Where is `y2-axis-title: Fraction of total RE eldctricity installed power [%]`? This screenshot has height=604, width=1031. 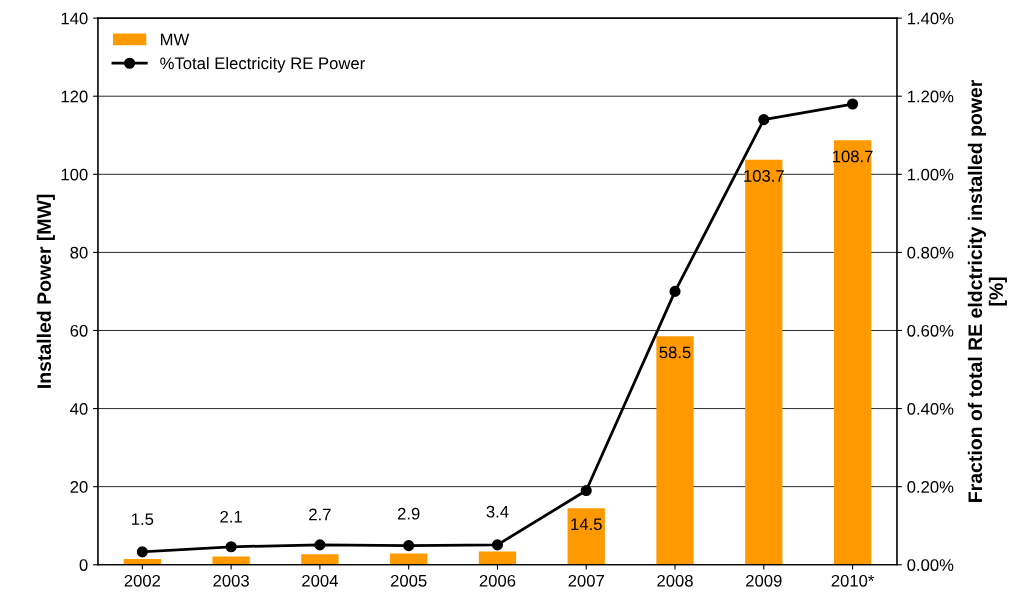
y2-axis-title: Fraction of total RE eldctricity installed power [%] is located at coordinates (987, 290).